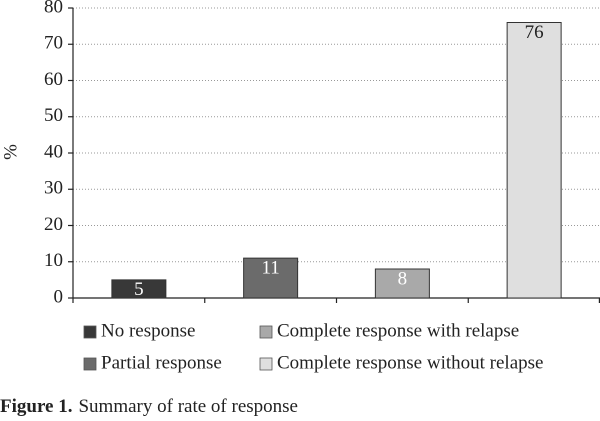 This screenshot has width=600, height=421. What do you see at coordinates (53, 151) in the screenshot?
I see `y-tick-label: 40` at bounding box center [53, 151].